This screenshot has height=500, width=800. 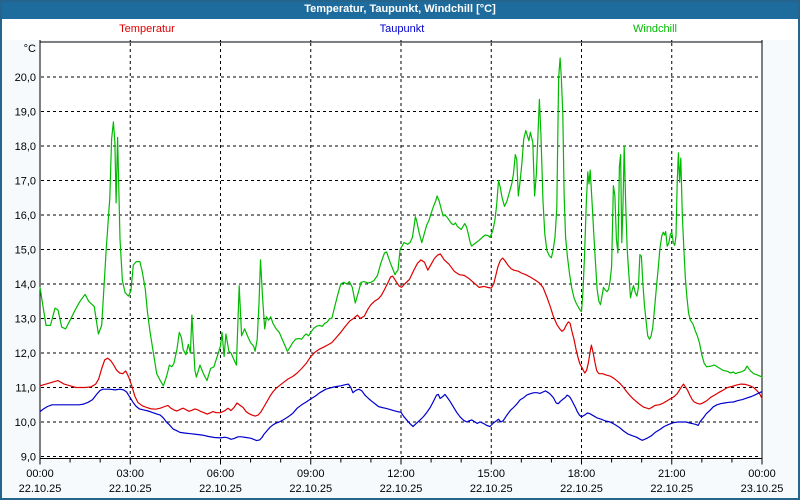 I want to click on x-tick-time-label: 06:00, so click(x=221, y=474).